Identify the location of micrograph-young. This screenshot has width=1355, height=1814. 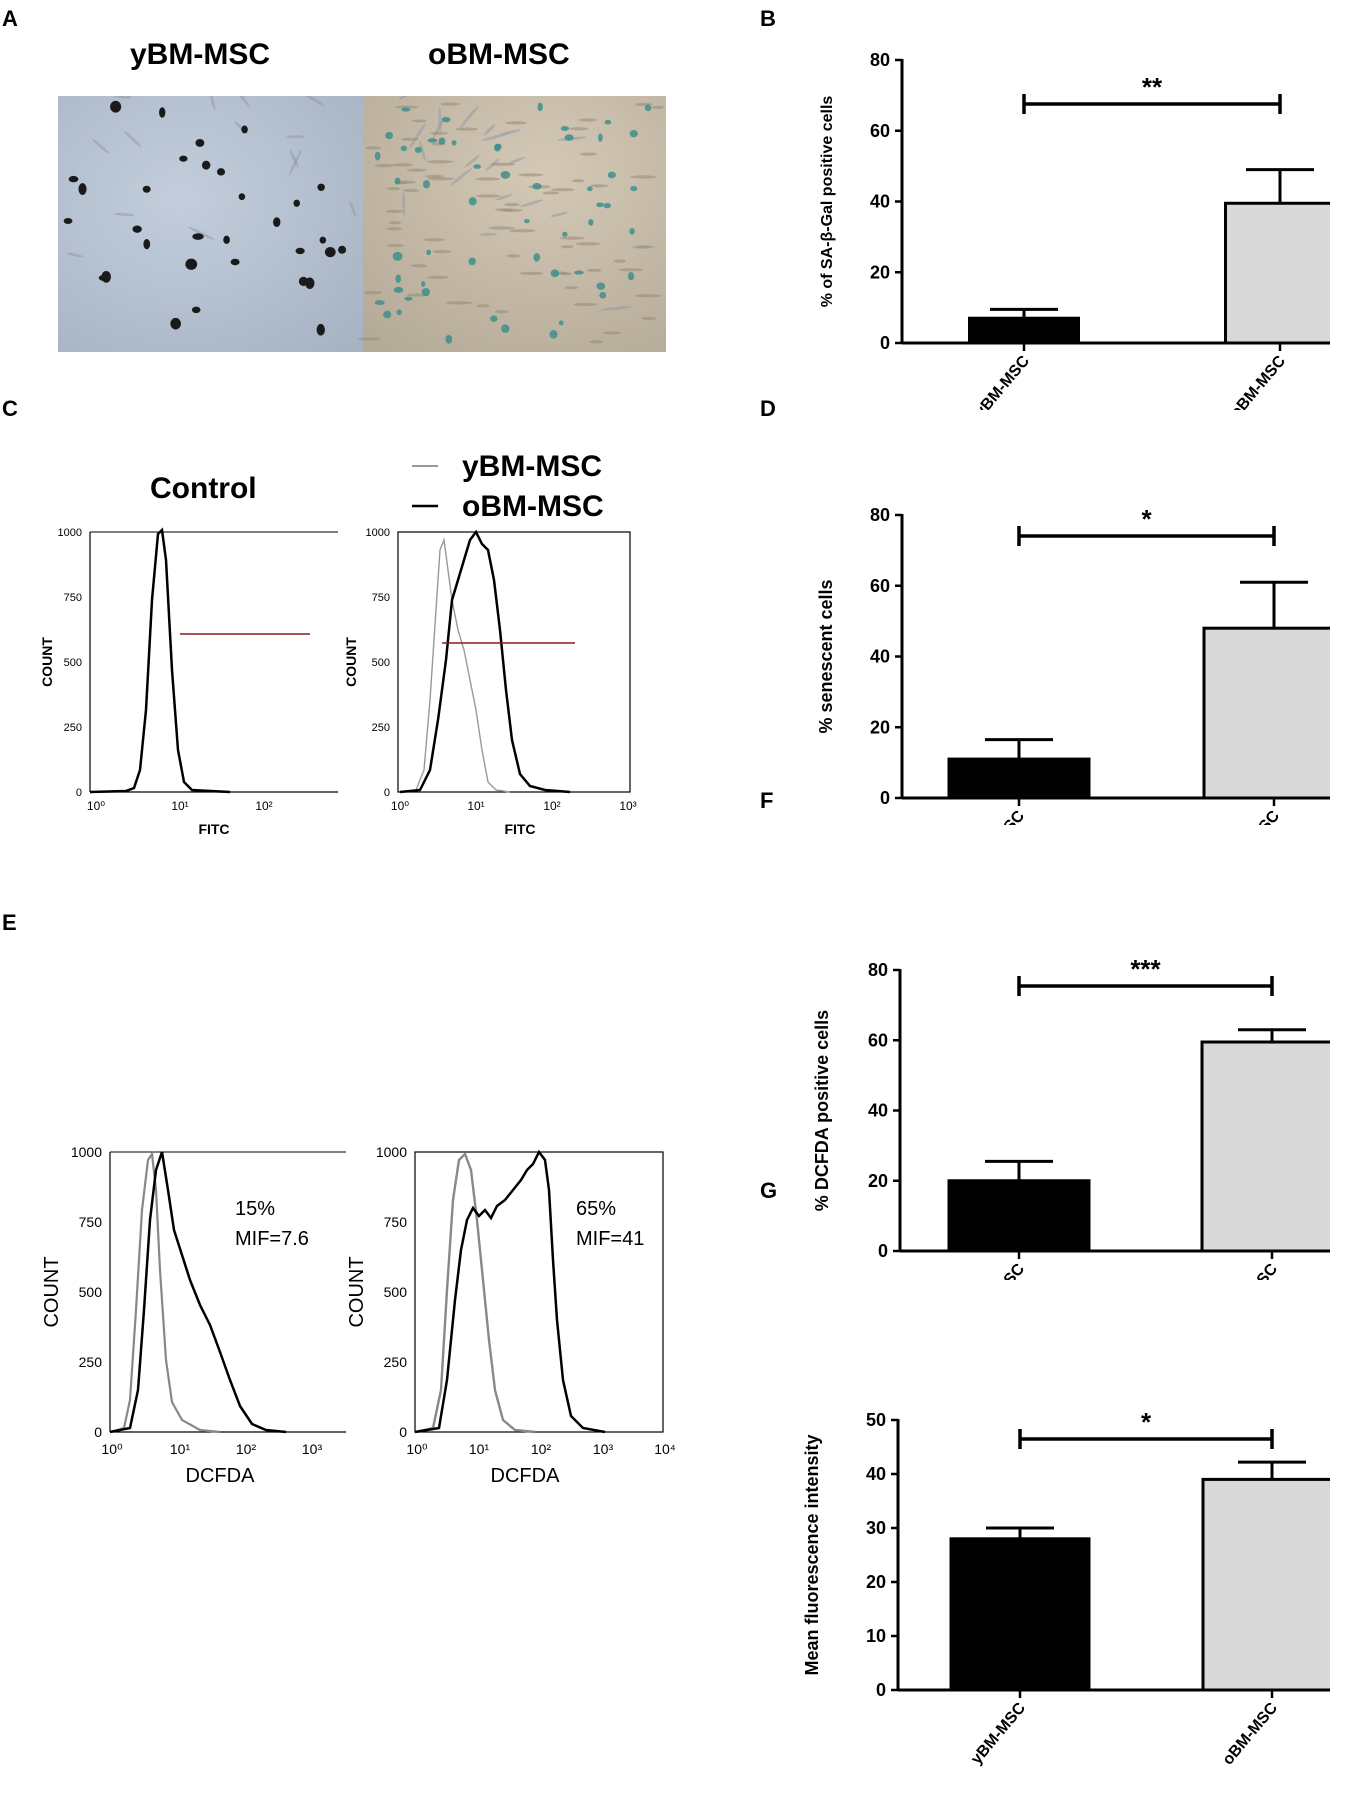
(210, 224).